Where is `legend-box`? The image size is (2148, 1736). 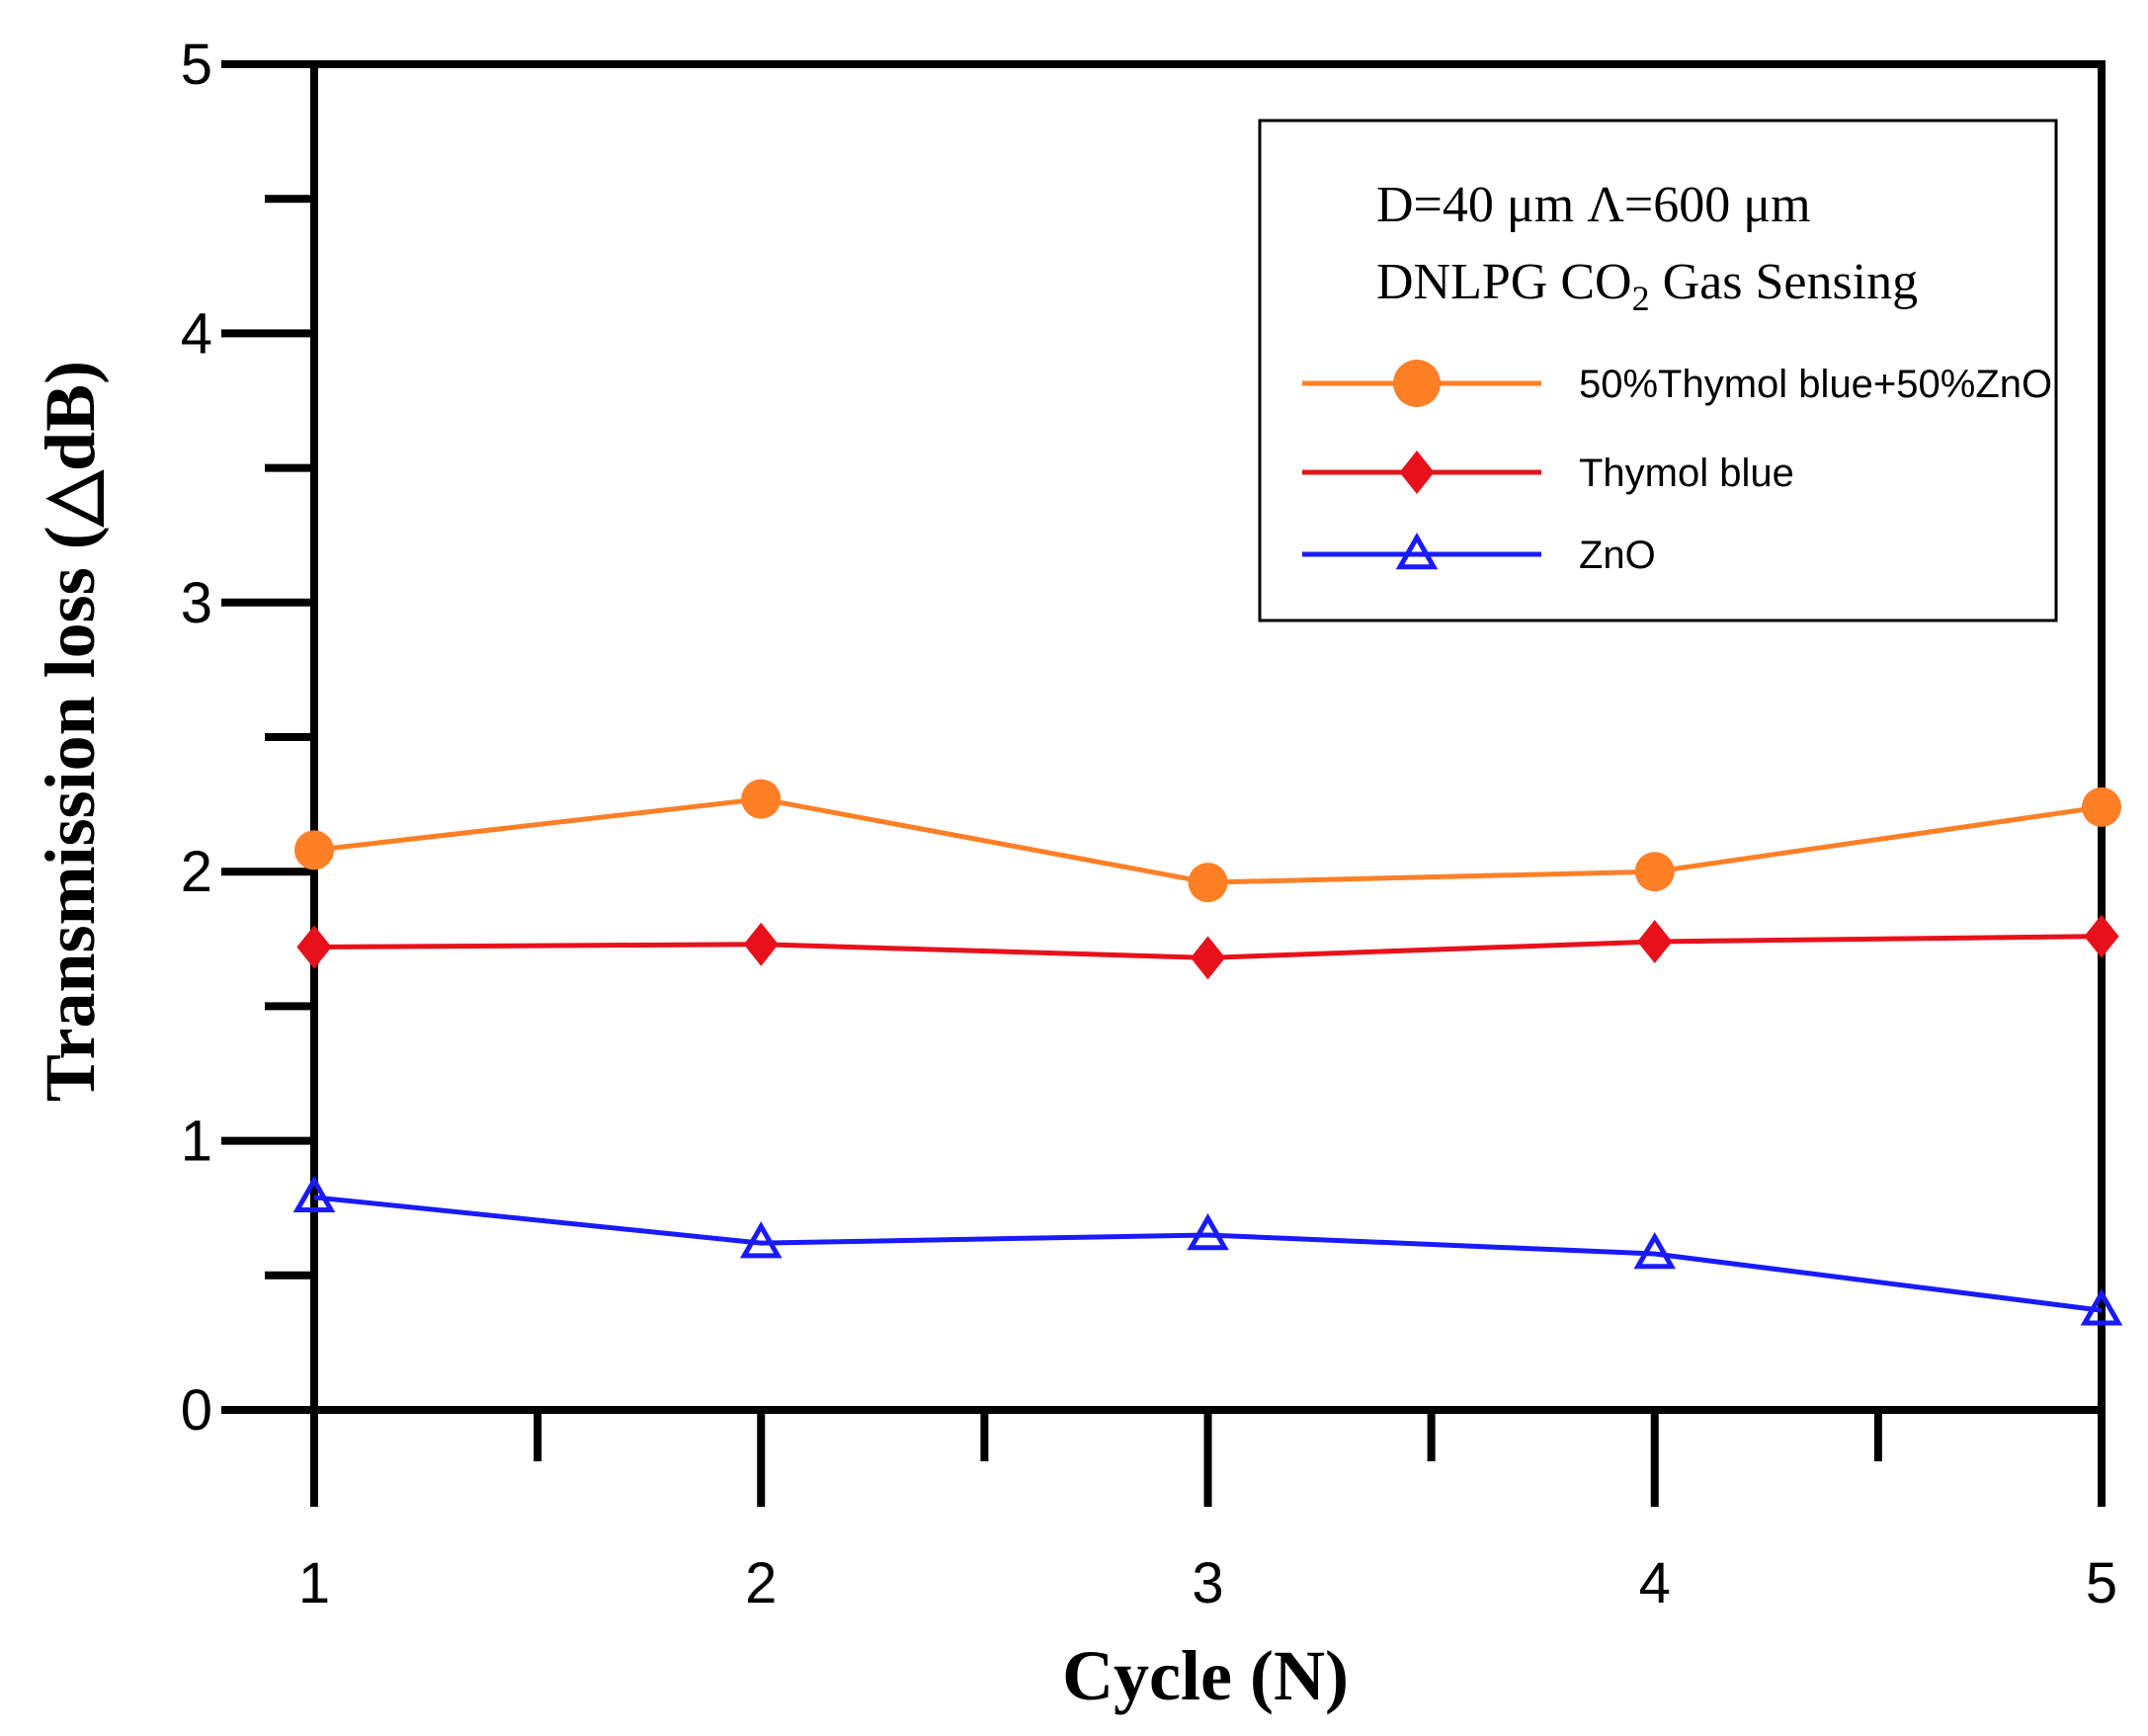
legend-box is located at coordinates (1658, 370).